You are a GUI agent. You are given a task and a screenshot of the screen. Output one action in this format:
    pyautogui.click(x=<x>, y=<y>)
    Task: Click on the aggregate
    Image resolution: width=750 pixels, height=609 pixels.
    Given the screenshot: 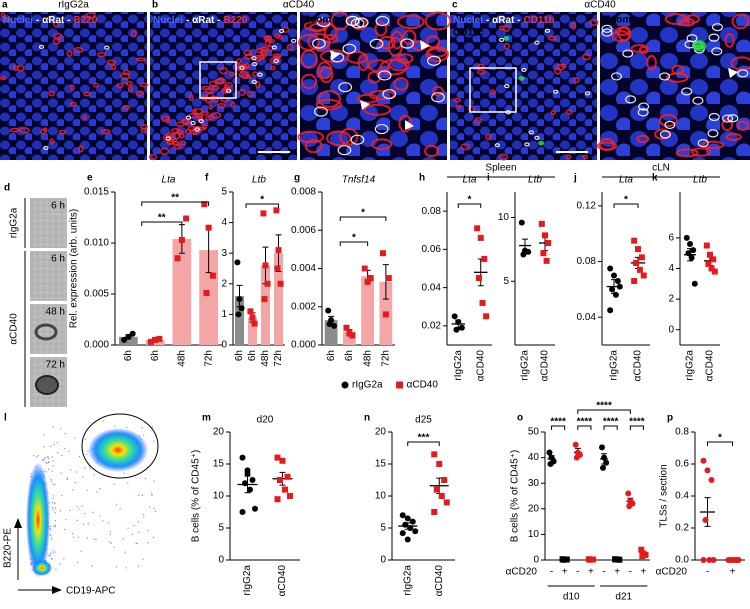 What is the action you would take?
    pyautogui.click(x=47, y=385)
    